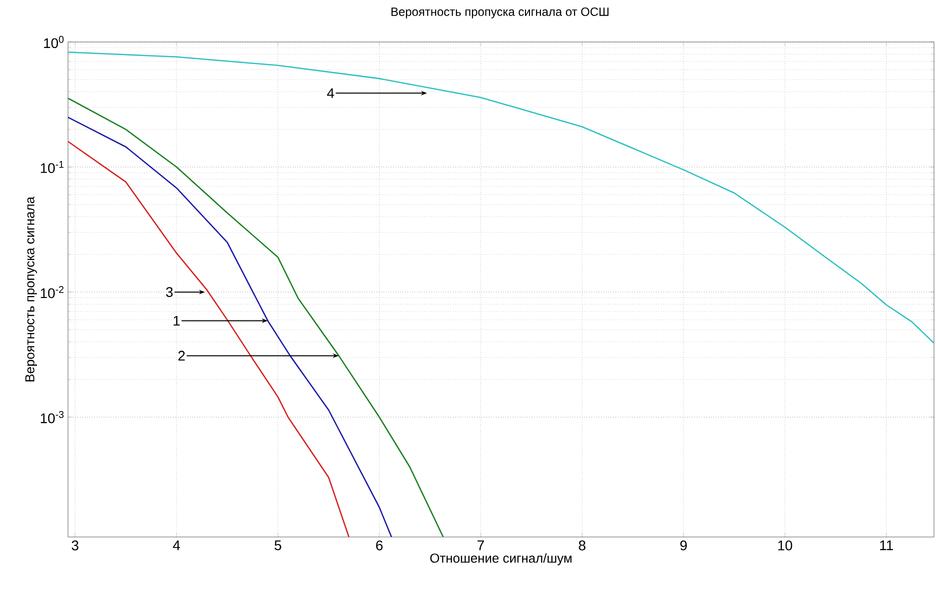  Describe the element at coordinates (52, 292) in the screenshot. I see `y-tick-label: 10$^{-2}$` at that location.